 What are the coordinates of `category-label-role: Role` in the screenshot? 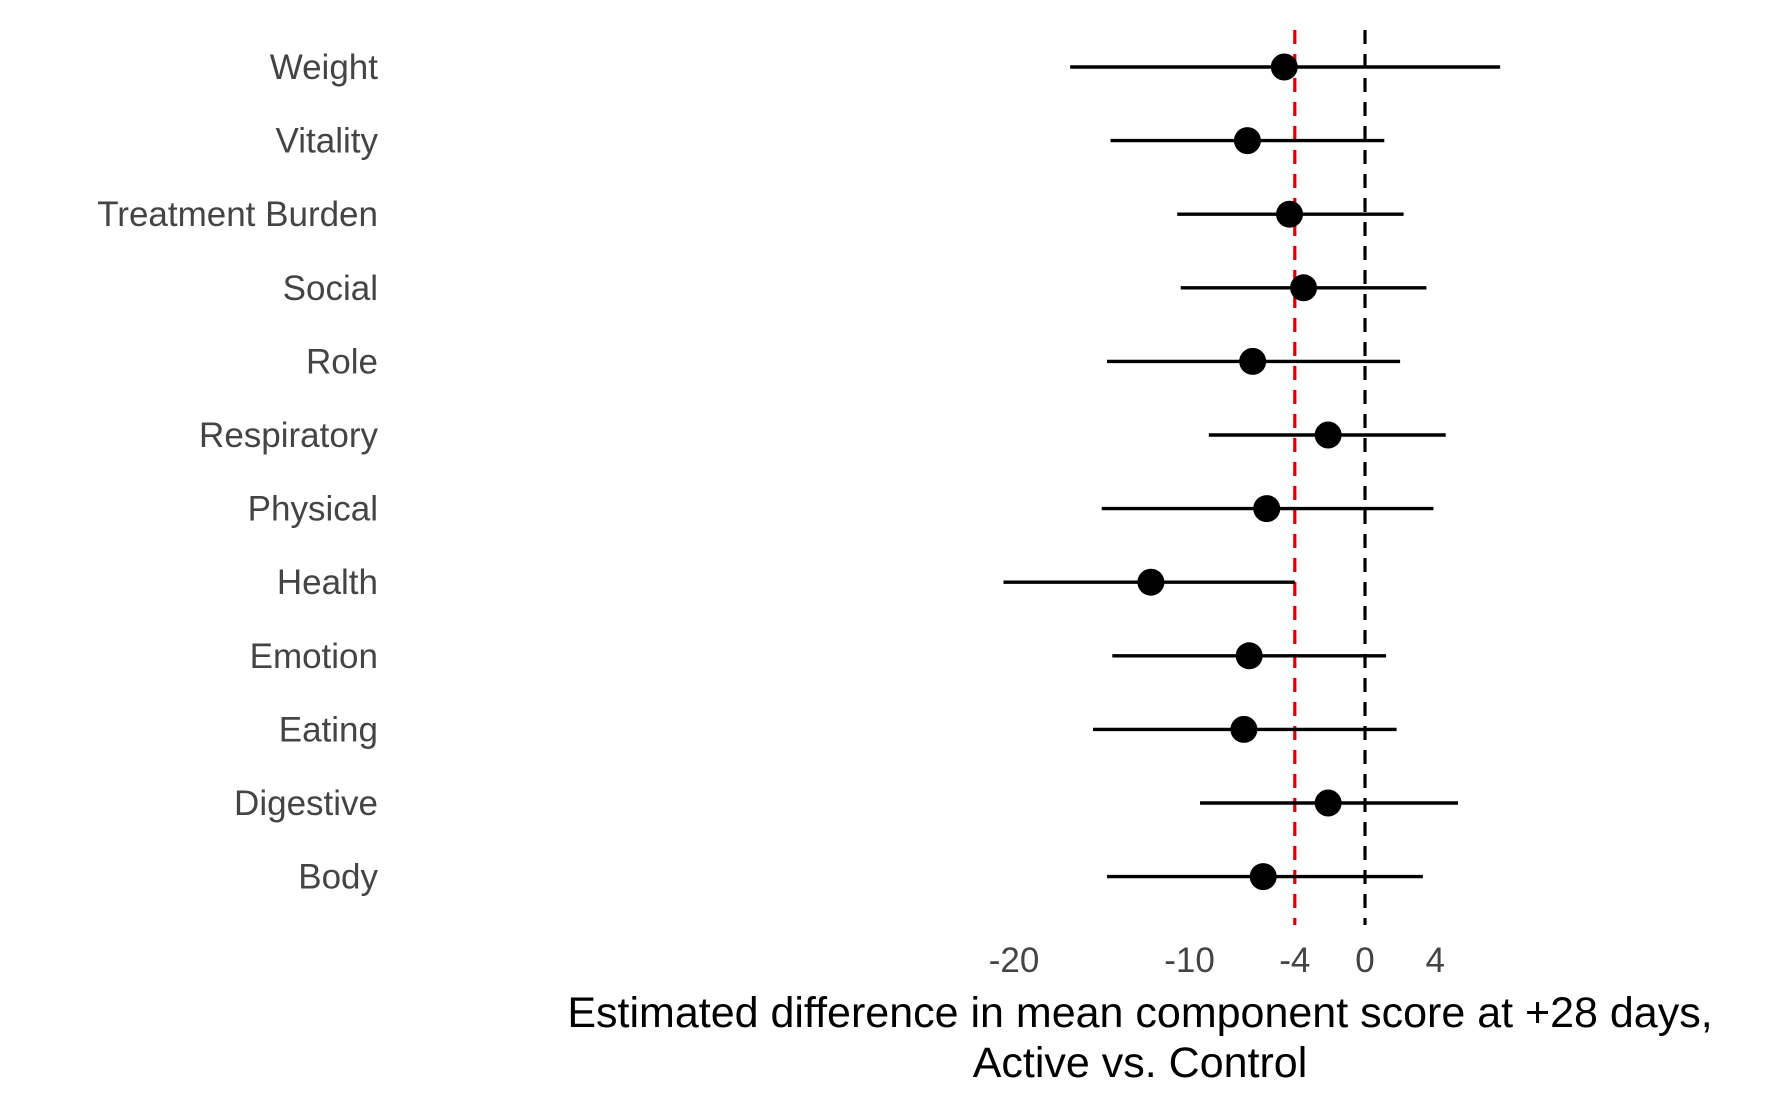 It's located at (342, 361).